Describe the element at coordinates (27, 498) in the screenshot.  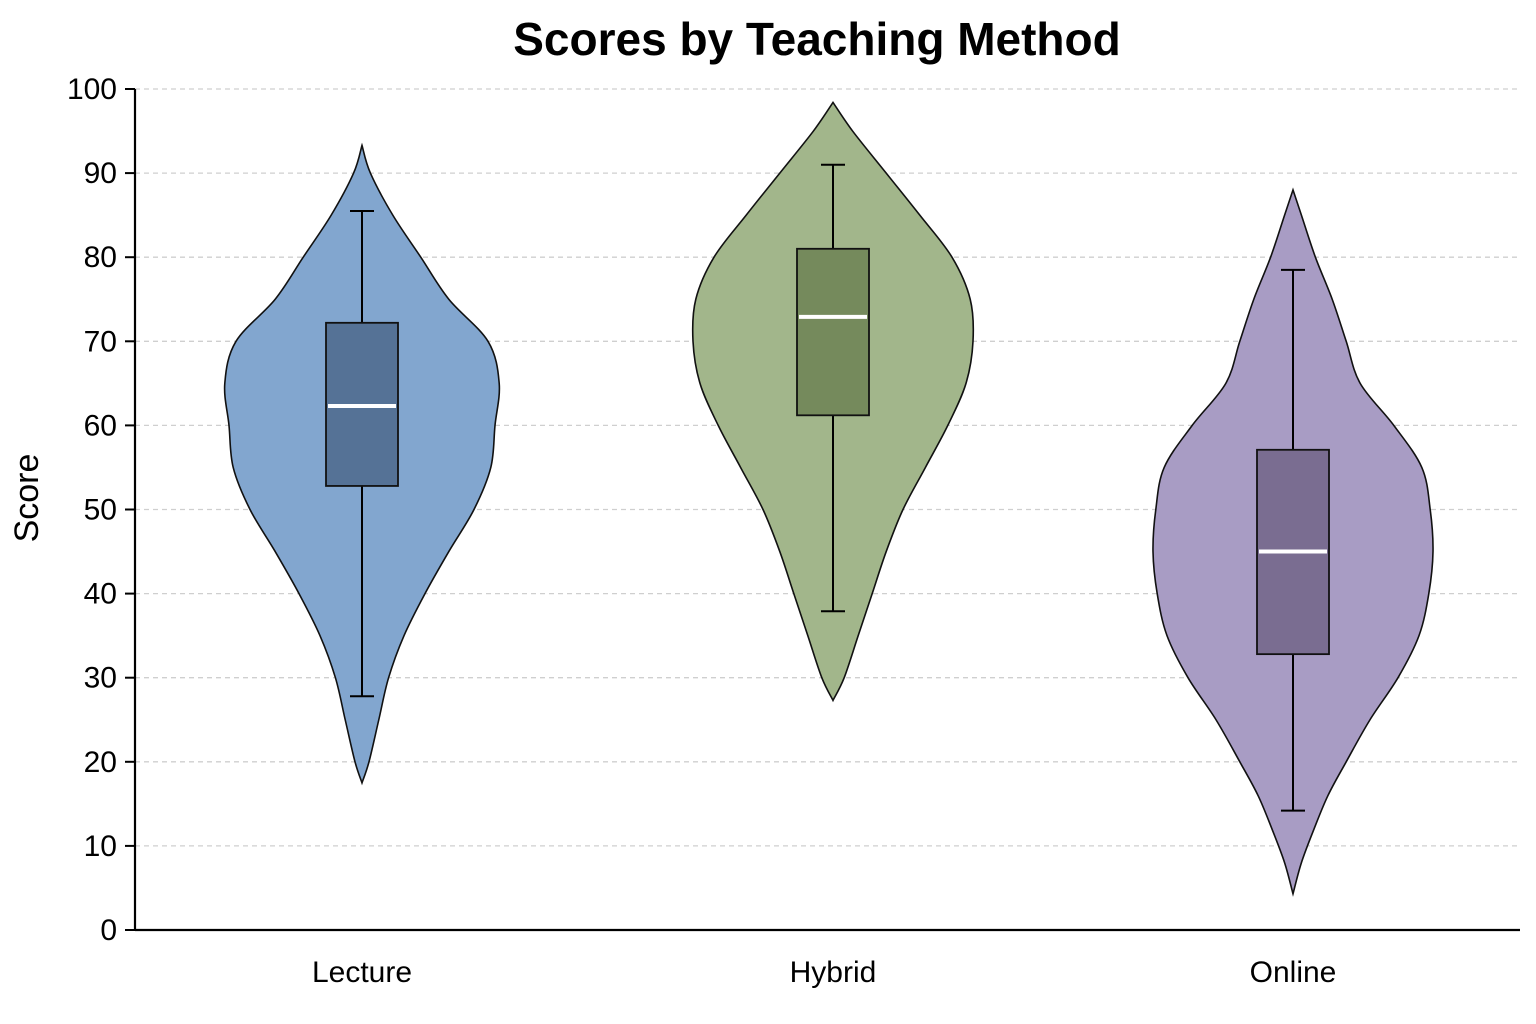
I see `y-axis-label: Score` at that location.